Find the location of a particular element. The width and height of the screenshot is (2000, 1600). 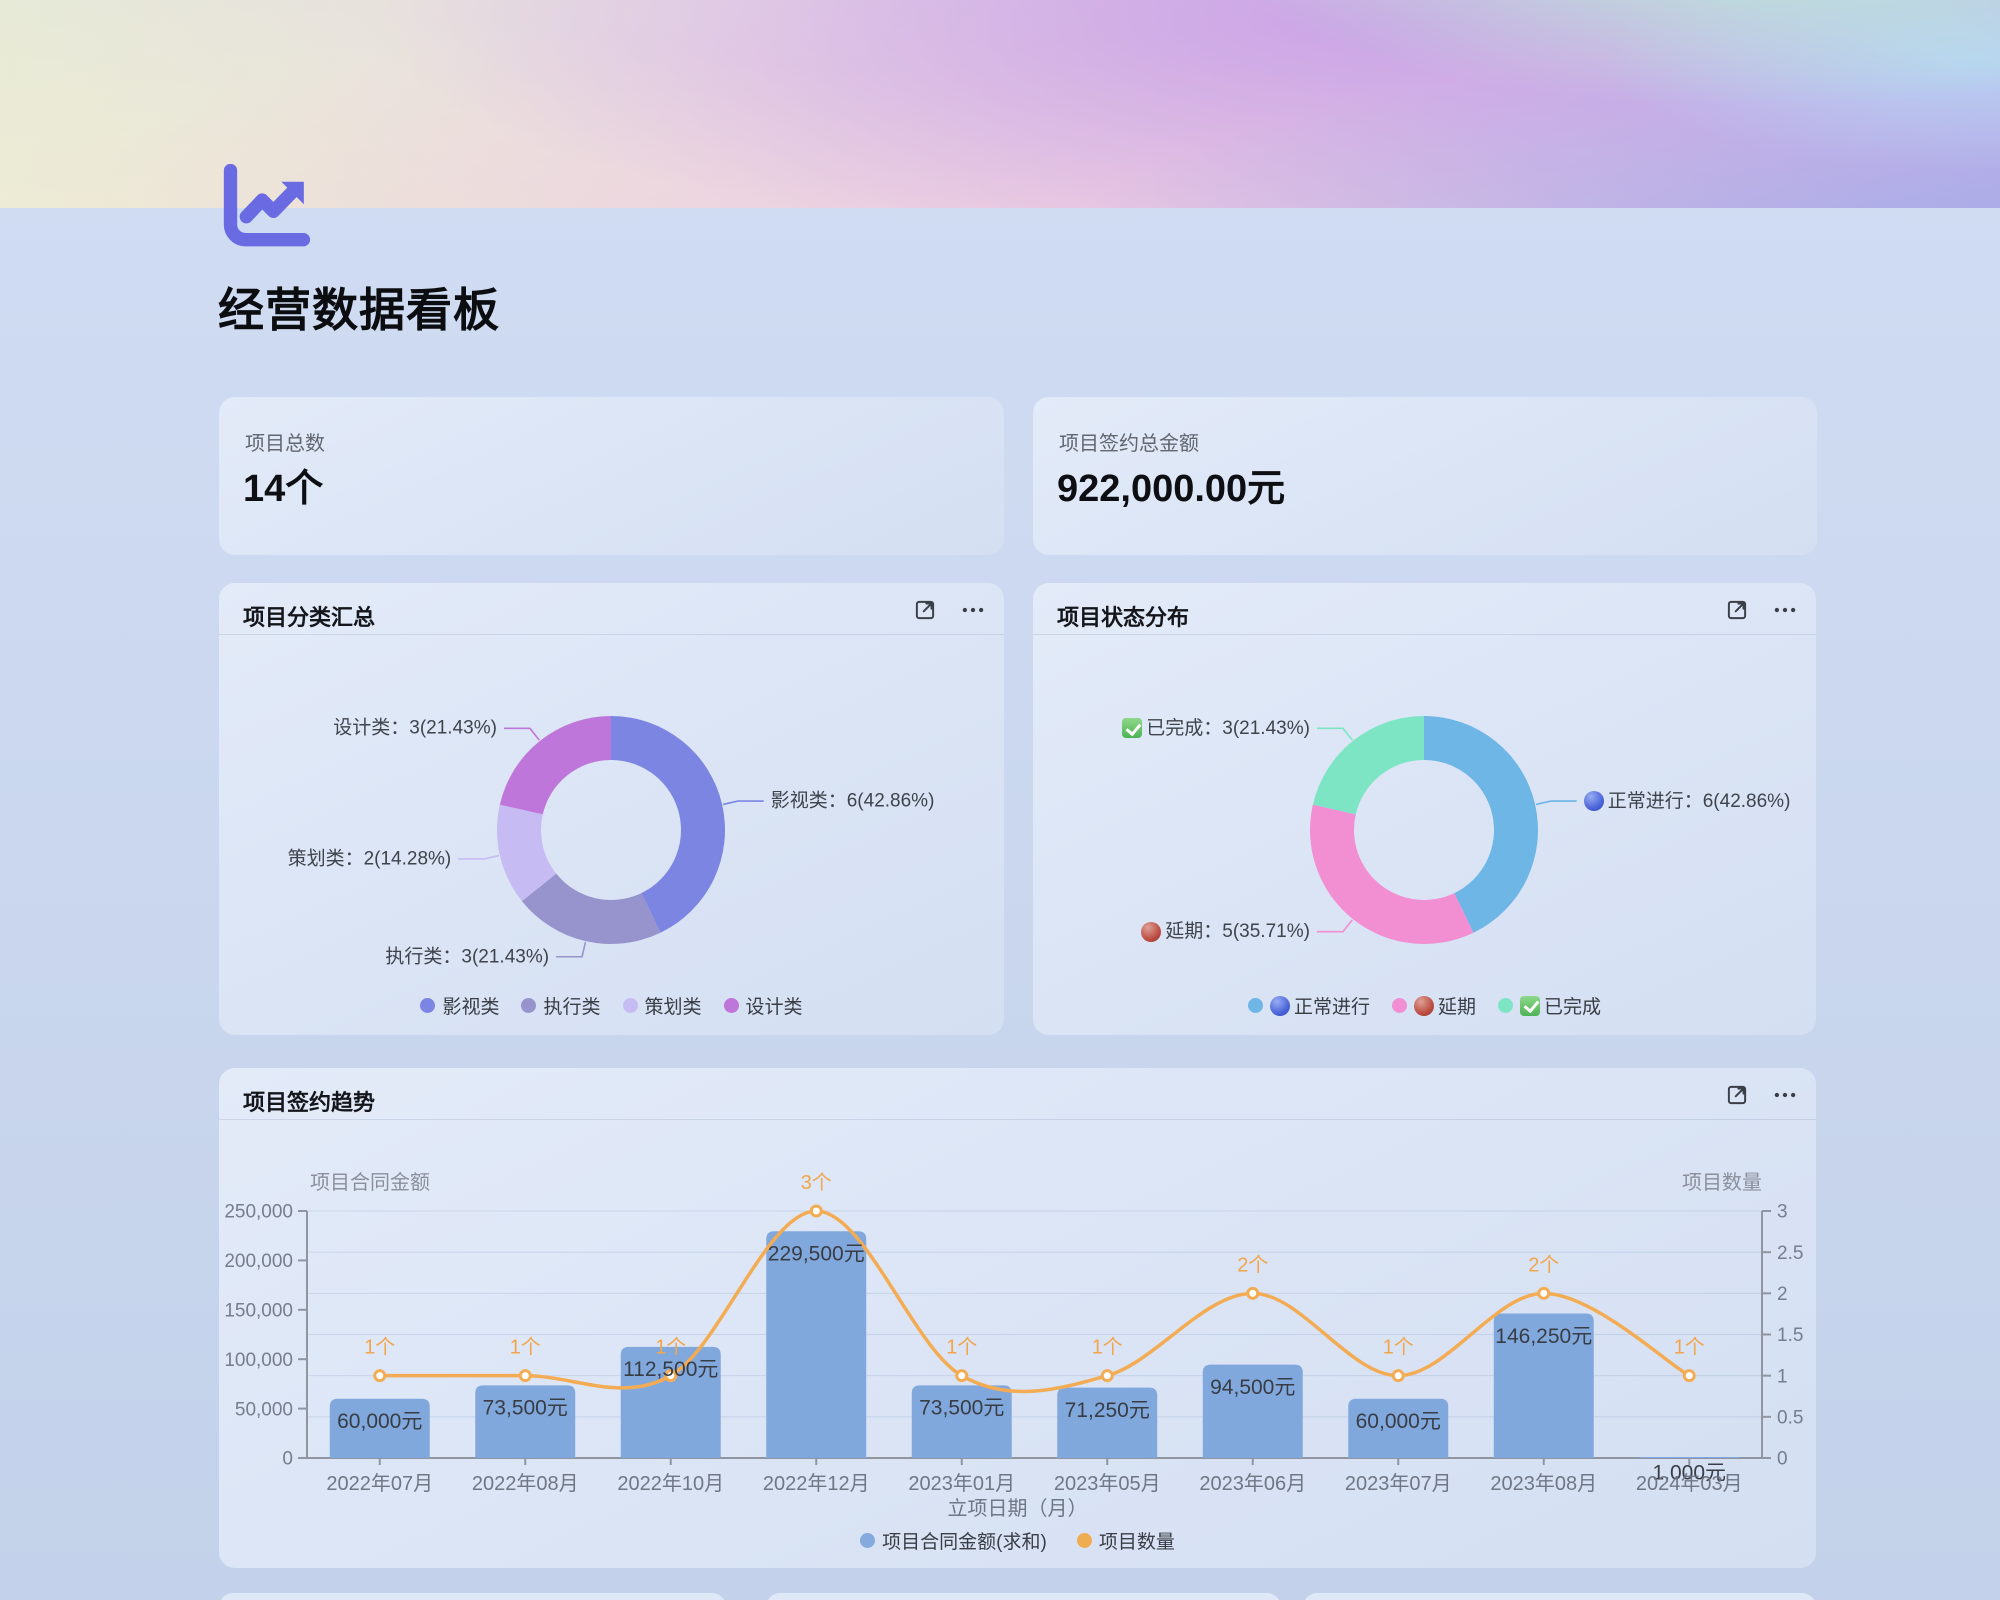

svg-text: 50,000 is located at coordinates (264, 1409).